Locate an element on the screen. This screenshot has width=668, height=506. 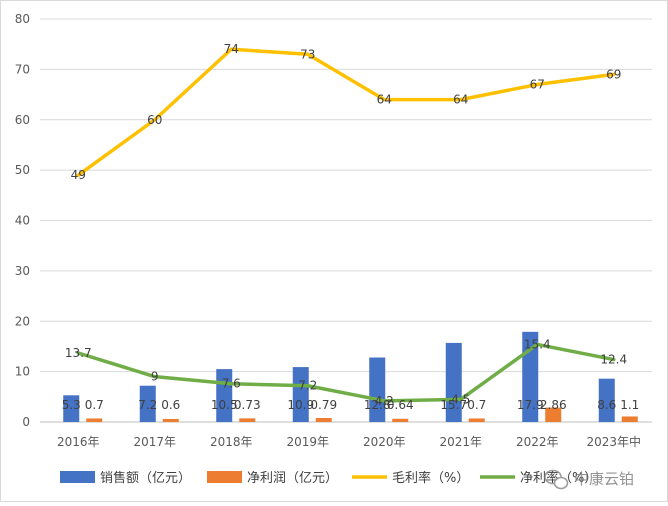
line-data-label: 73 is located at coordinates (307, 54).